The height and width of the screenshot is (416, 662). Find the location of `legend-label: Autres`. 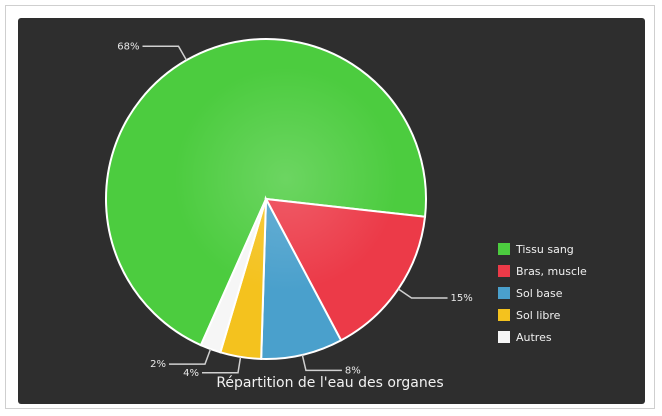

legend-label: Autres is located at coordinates (534, 337).